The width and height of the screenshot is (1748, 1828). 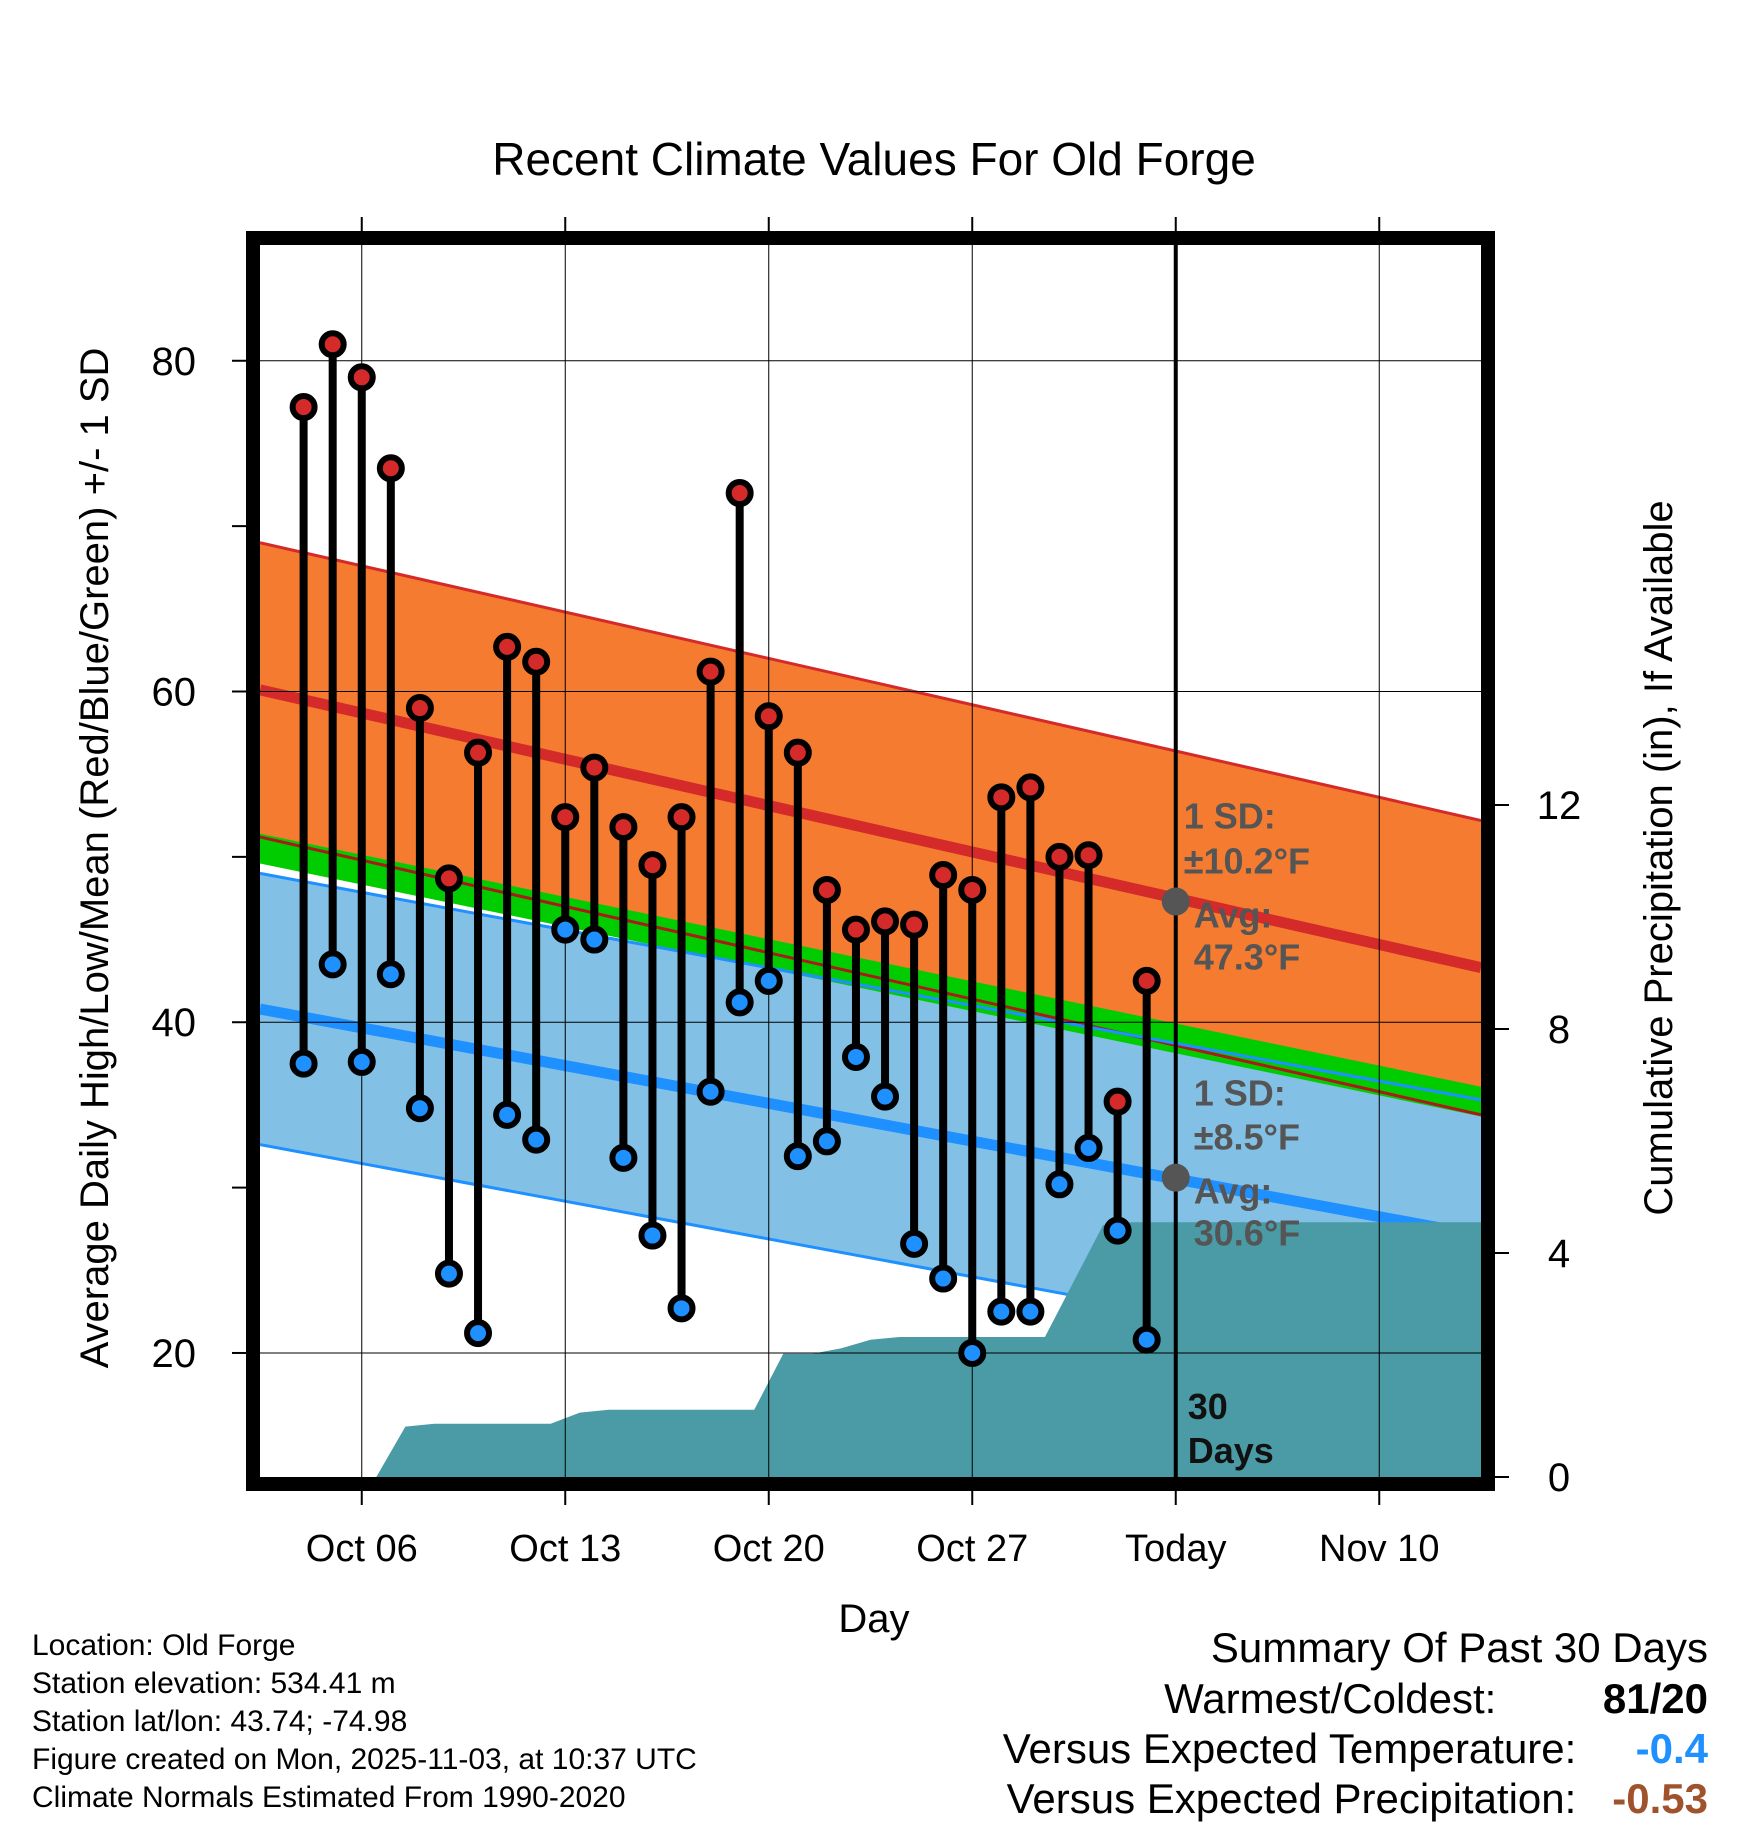 What do you see at coordinates (214, 1683) in the screenshot?
I see `info-elevation: Station elevation: 534.41 m` at bounding box center [214, 1683].